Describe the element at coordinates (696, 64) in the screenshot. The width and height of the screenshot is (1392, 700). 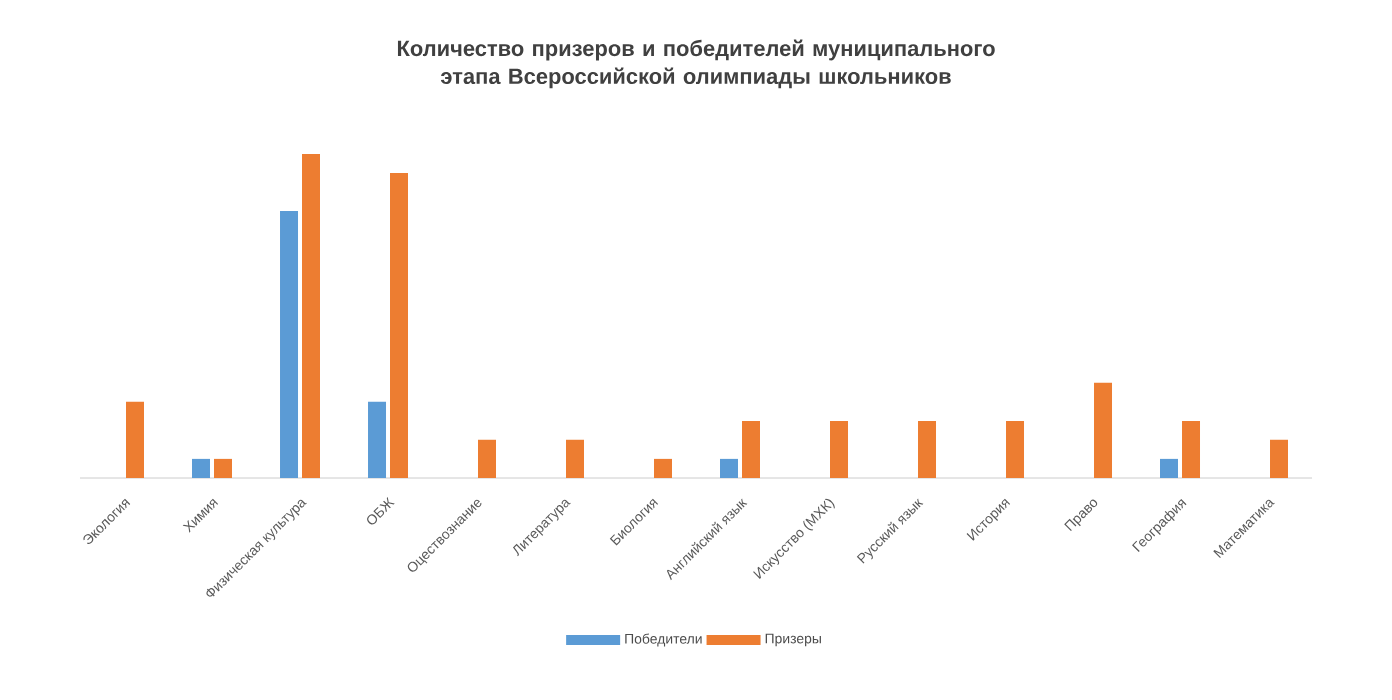
I see `chart-title: Количество призеров и победителей муниципального этапа Всероссийской олимпиады школьников` at that location.